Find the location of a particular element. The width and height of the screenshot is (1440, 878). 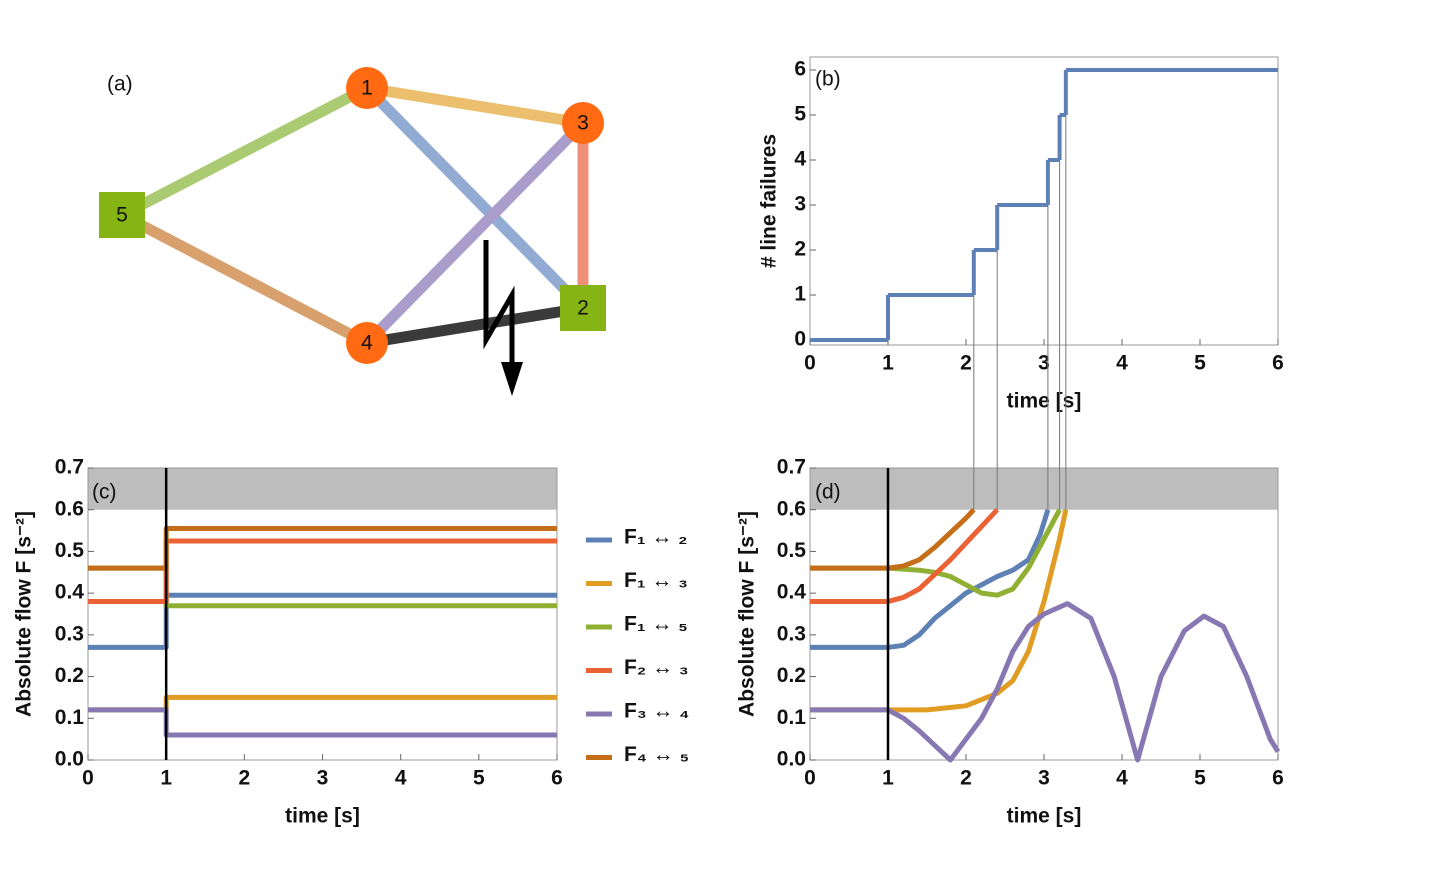

node-label: 2 is located at coordinates (583, 308).